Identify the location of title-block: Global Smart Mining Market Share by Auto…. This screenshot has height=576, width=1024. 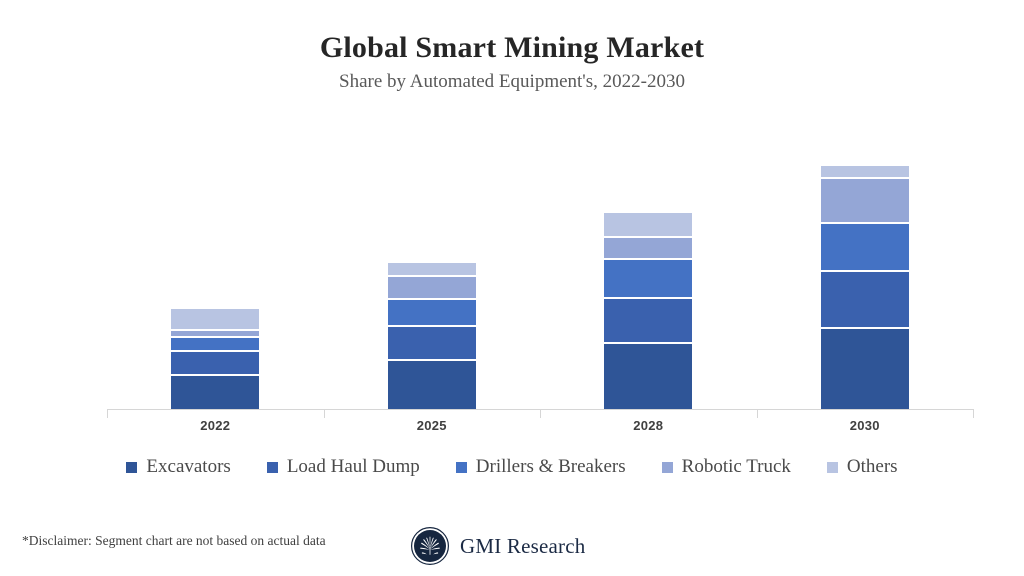
(512, 63).